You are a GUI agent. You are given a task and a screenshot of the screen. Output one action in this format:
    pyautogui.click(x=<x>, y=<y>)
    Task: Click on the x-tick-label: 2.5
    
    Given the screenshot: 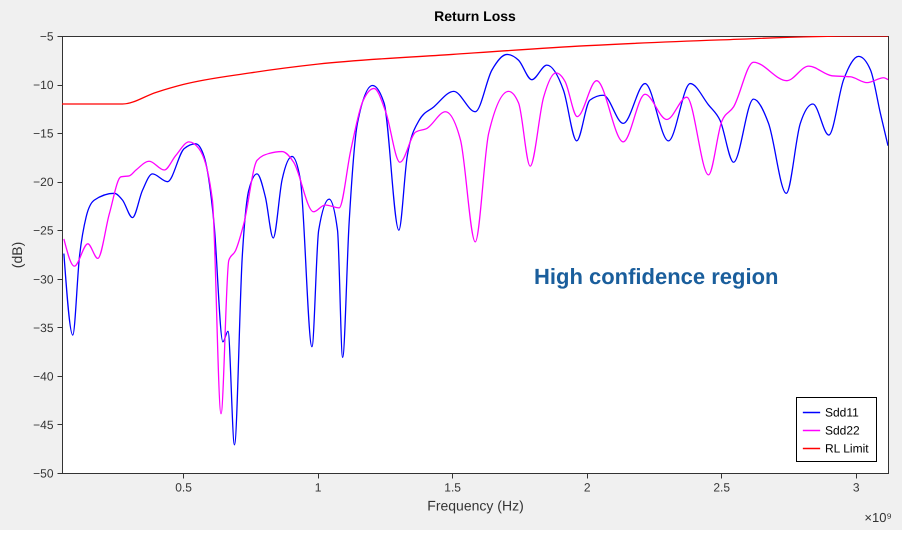 What is the action you would take?
    pyautogui.click(x=721, y=487)
    